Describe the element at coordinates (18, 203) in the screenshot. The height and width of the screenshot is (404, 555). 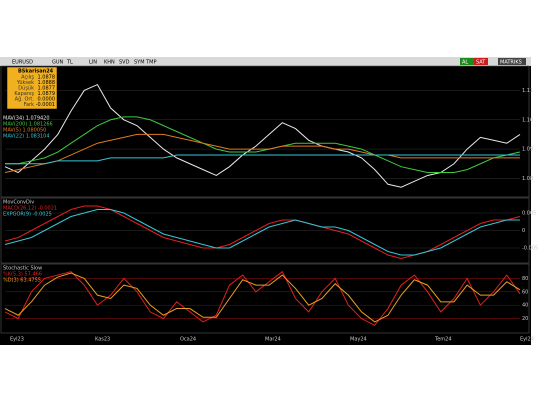
I see `indicator-label: MovConvDiv` at that location.